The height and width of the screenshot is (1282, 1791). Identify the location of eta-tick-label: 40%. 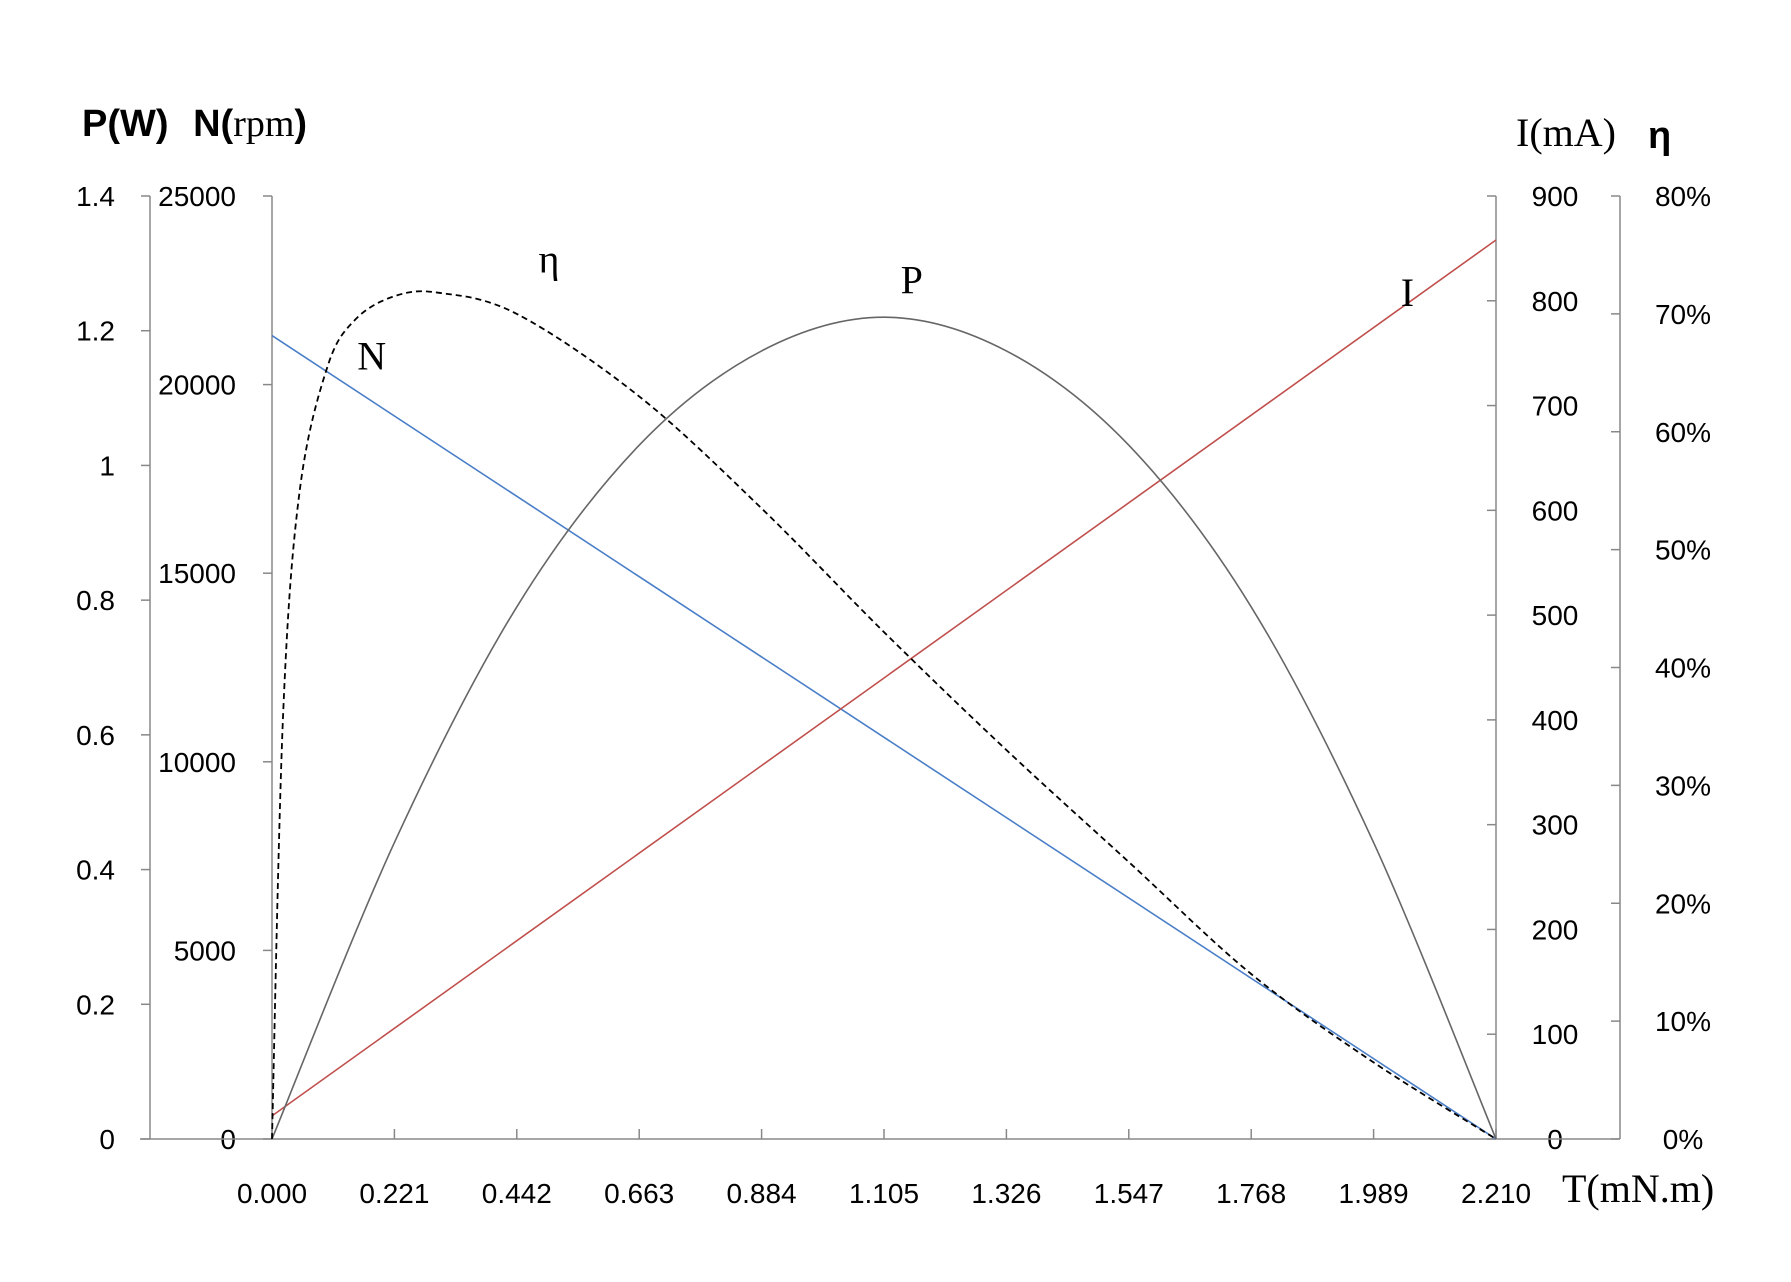
(1683, 668).